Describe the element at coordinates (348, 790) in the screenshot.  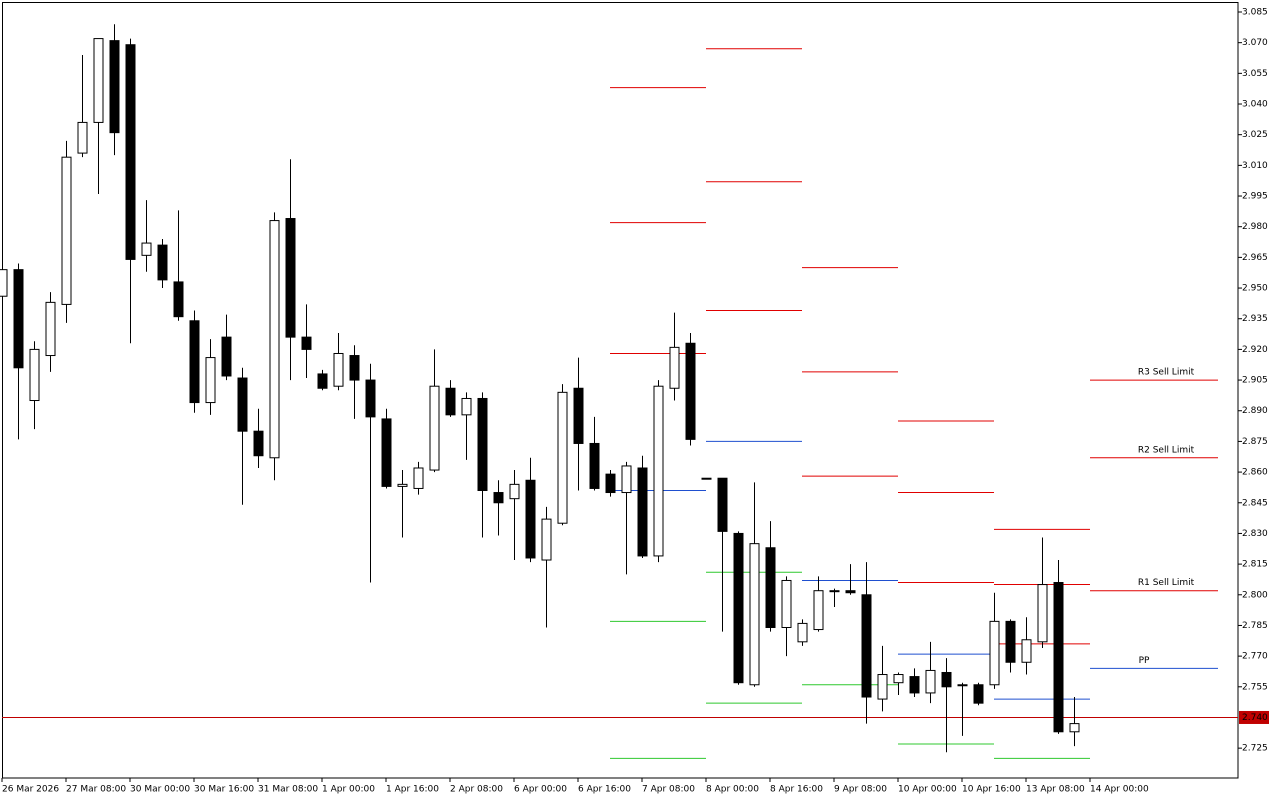
I see `x-tick-label: 1 Apr 00:00` at that location.